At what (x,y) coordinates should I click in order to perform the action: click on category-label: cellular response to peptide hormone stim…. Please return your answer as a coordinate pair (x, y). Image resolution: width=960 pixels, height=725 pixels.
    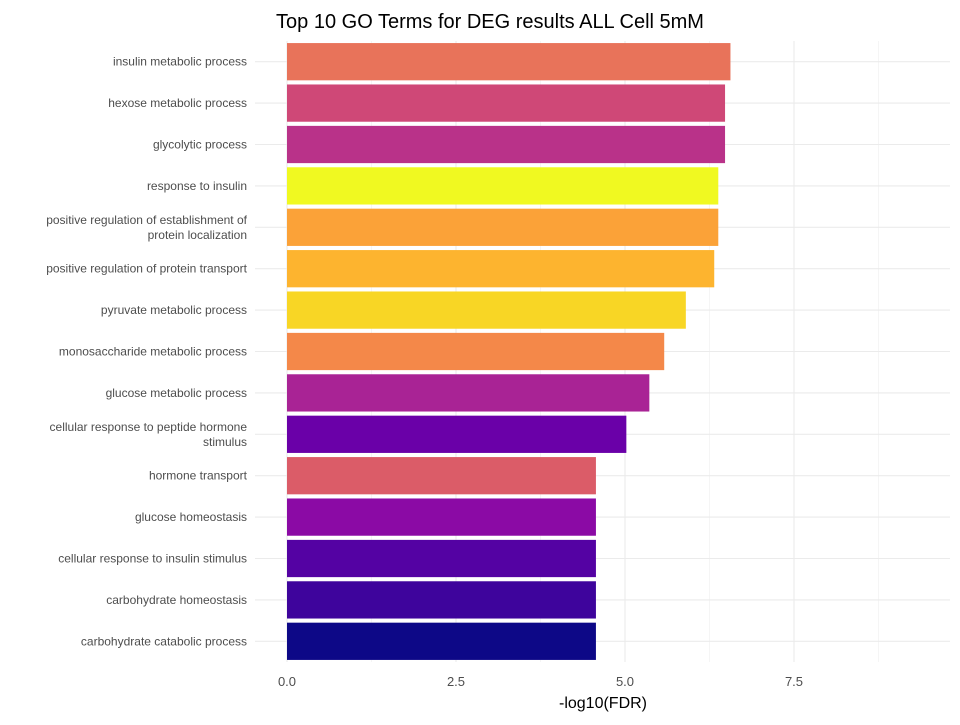
    Looking at the image, I should click on (149, 434).